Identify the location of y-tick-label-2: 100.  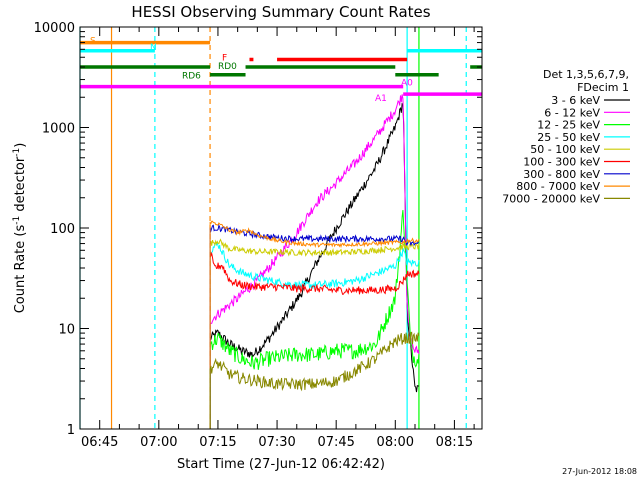
(62, 229).